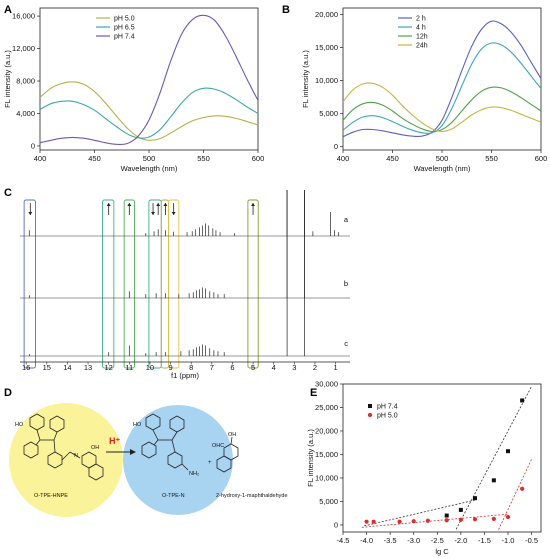  I want to click on y-tick-label-e: 20,000, so click(326, 430).